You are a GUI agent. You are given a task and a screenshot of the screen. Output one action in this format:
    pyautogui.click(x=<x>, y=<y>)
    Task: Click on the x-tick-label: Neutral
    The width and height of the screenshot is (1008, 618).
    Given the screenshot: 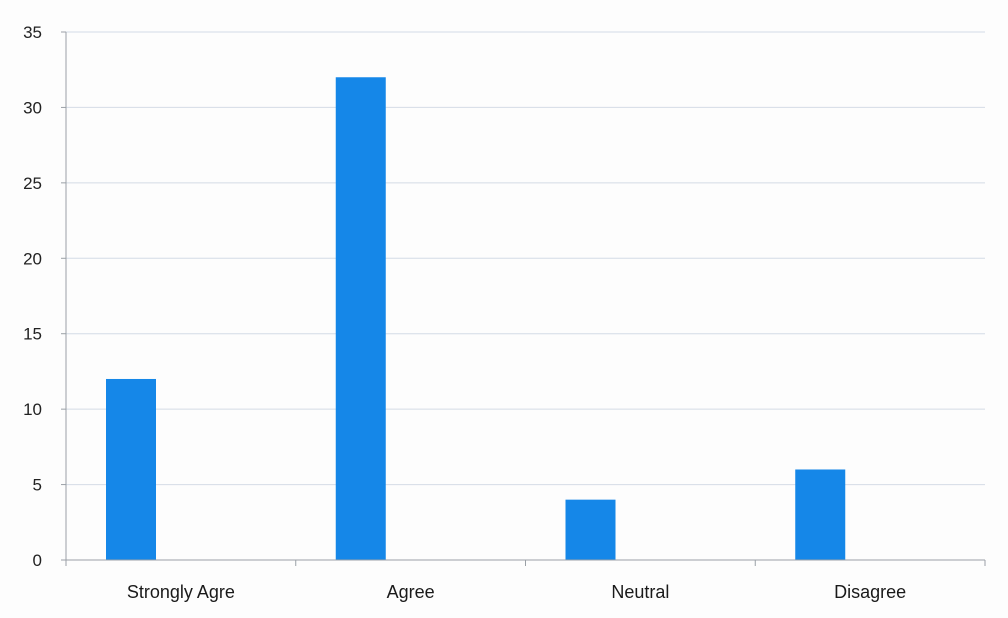 What is the action you would take?
    pyautogui.click(x=640, y=592)
    